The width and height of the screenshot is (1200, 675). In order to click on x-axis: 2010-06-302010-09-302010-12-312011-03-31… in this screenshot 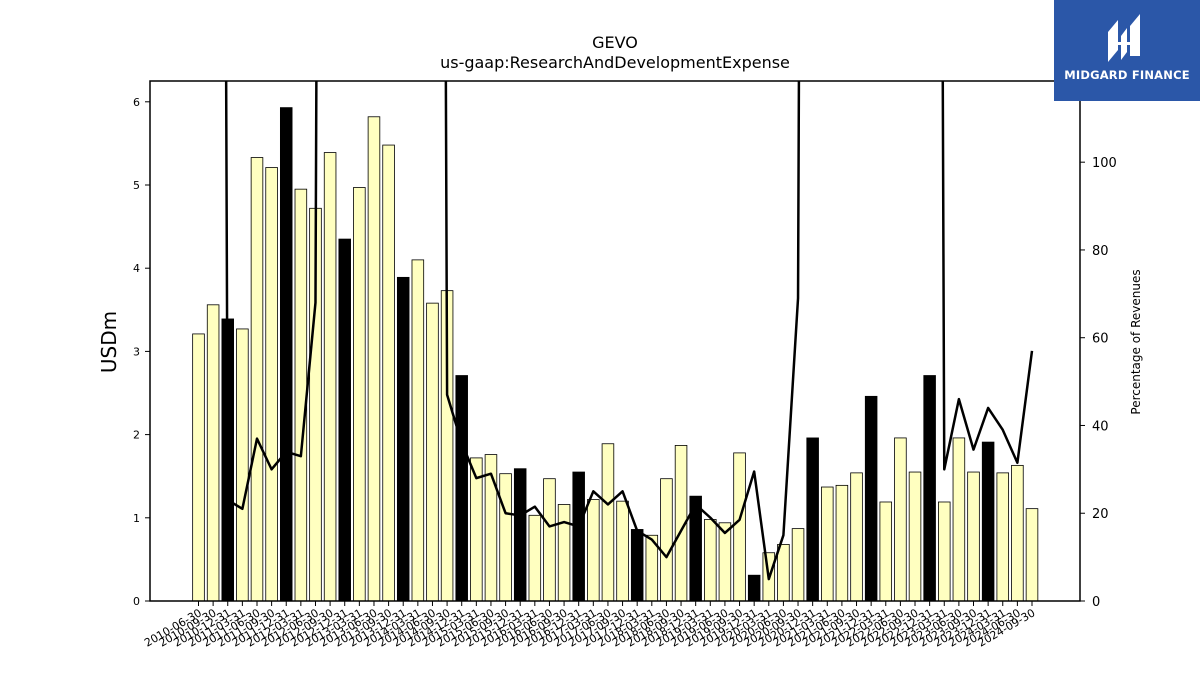, I will do `click(590, 625)`.